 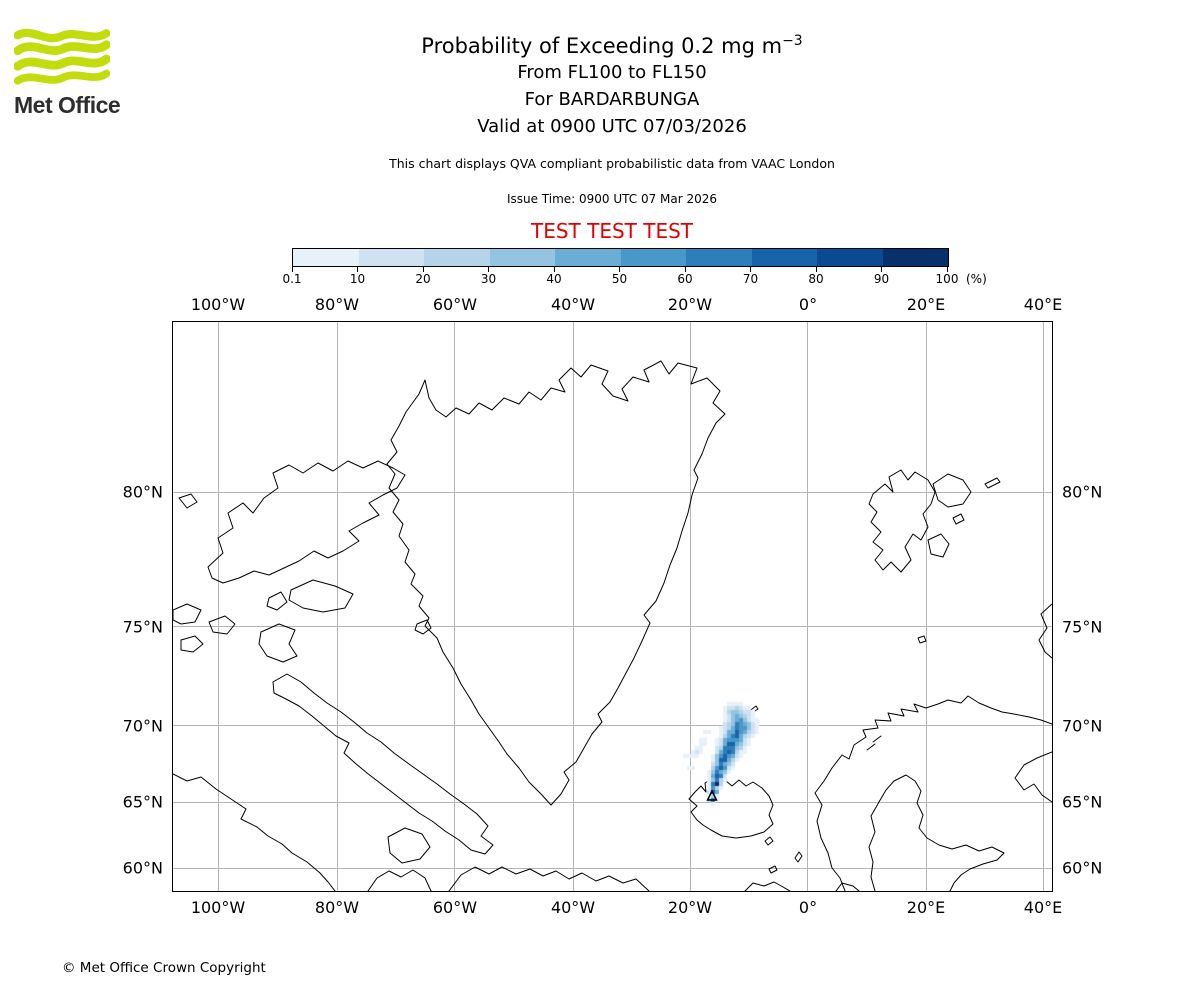 I want to click on lon-label-bottom: 80°W, so click(x=337, y=907).